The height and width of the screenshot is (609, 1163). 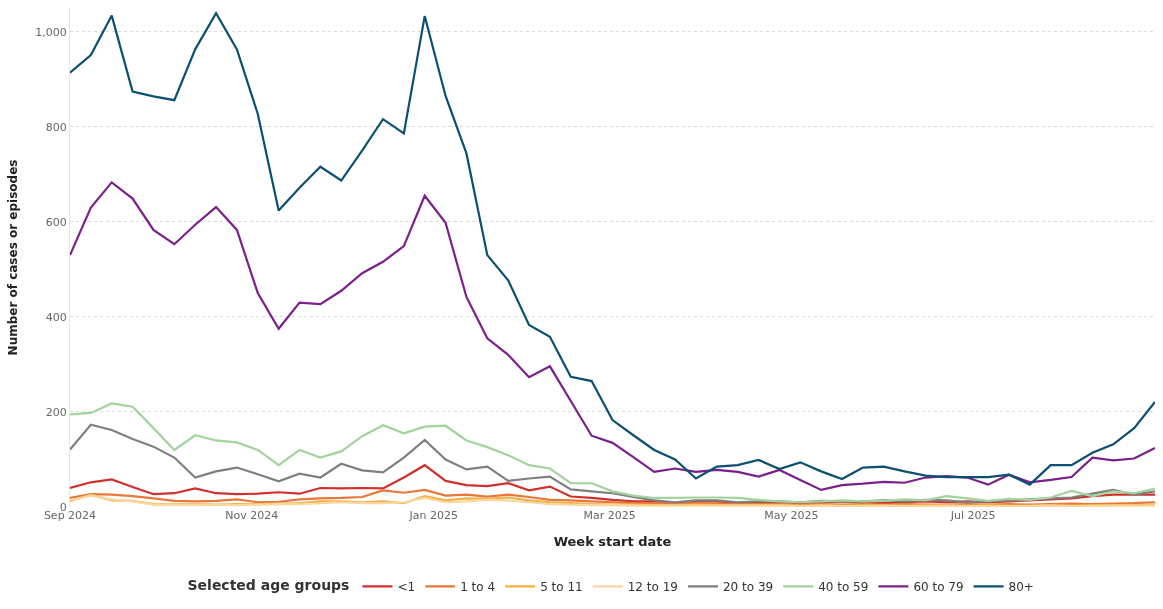 I want to click on legend-label: 1 to 4, so click(x=478, y=587).